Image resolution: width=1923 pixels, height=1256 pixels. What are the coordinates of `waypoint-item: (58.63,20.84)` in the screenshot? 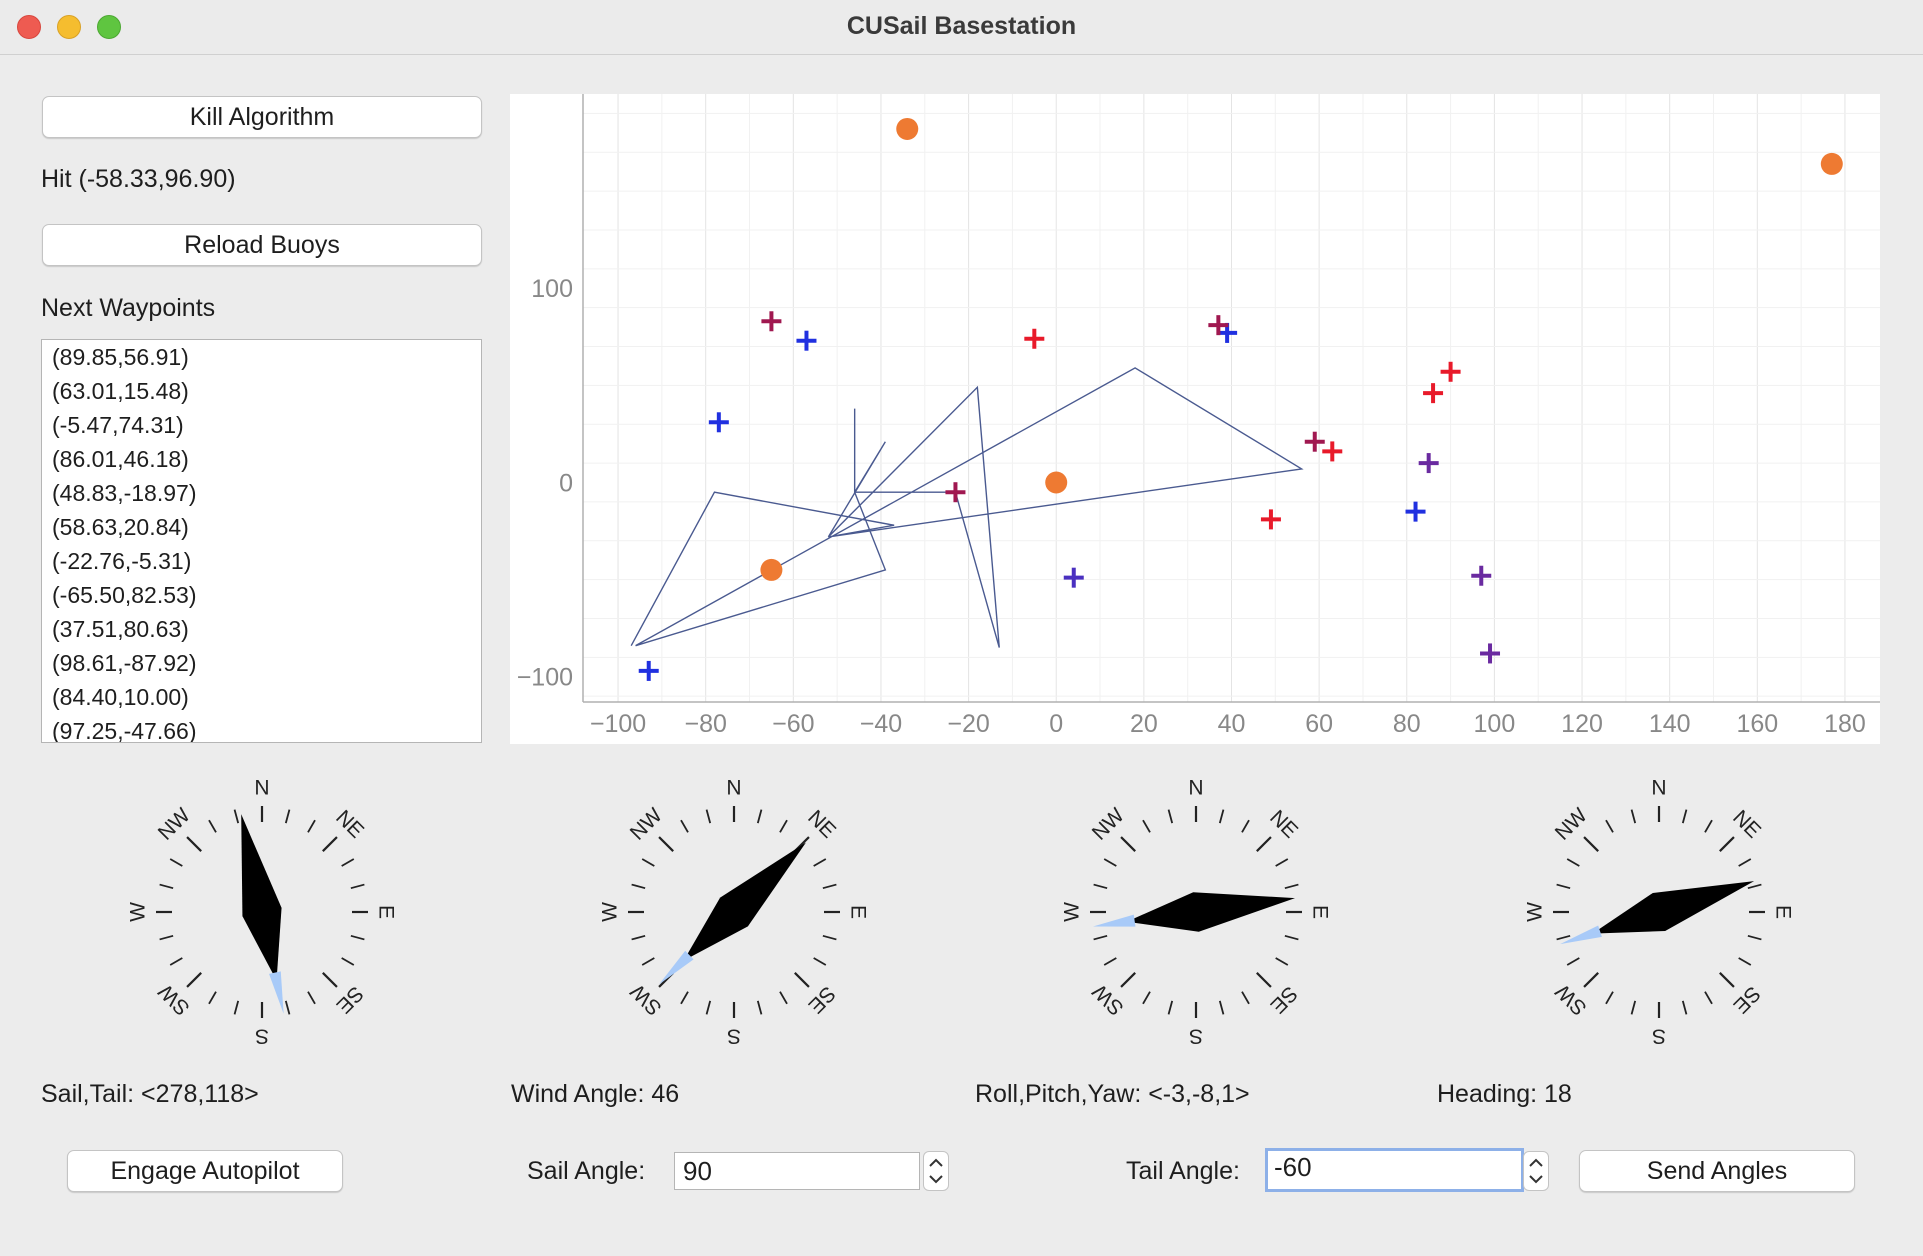 It's located at (120, 527).